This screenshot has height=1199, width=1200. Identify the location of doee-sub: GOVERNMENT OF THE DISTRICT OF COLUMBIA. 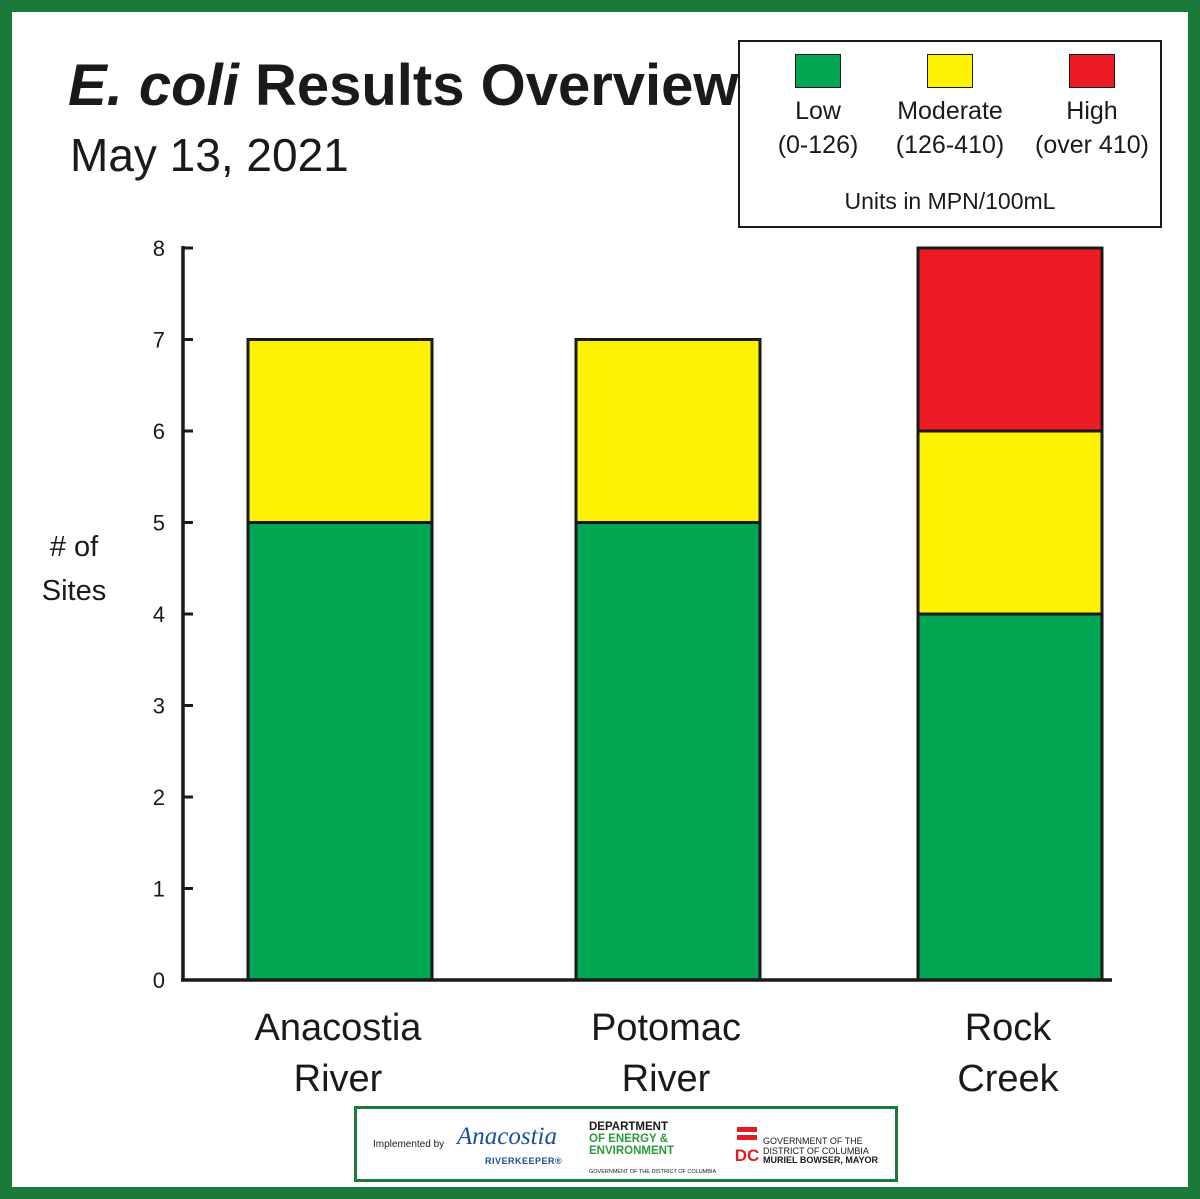
(653, 1172).